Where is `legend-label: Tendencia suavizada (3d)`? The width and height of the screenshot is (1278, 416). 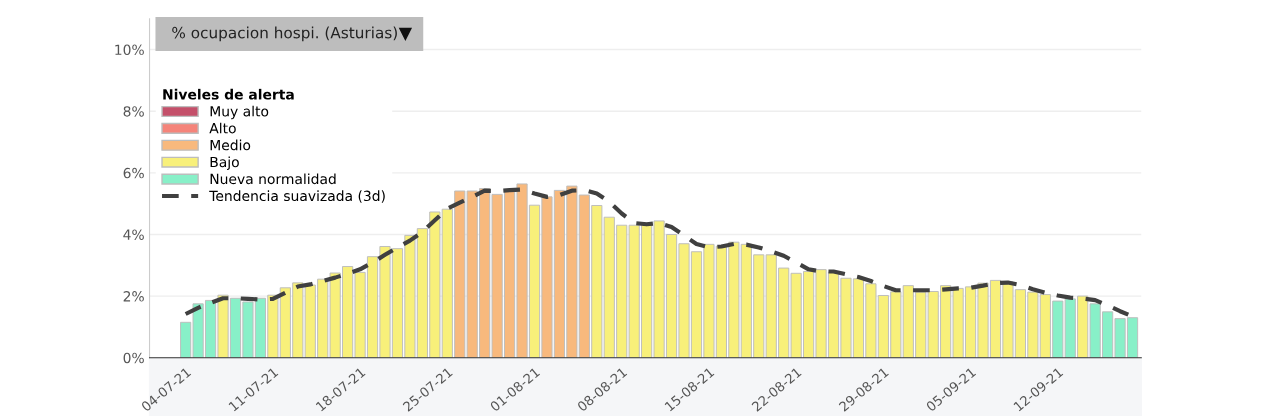 legend-label: Tendencia suavizada (3d) is located at coordinates (297, 196).